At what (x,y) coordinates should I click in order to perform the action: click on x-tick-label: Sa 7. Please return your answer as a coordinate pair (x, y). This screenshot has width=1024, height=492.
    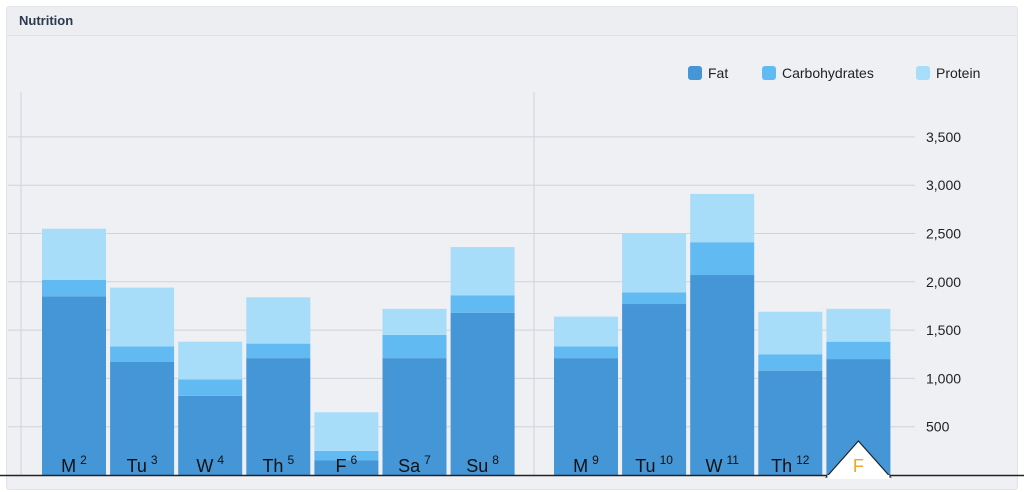
    Looking at the image, I should click on (414, 464).